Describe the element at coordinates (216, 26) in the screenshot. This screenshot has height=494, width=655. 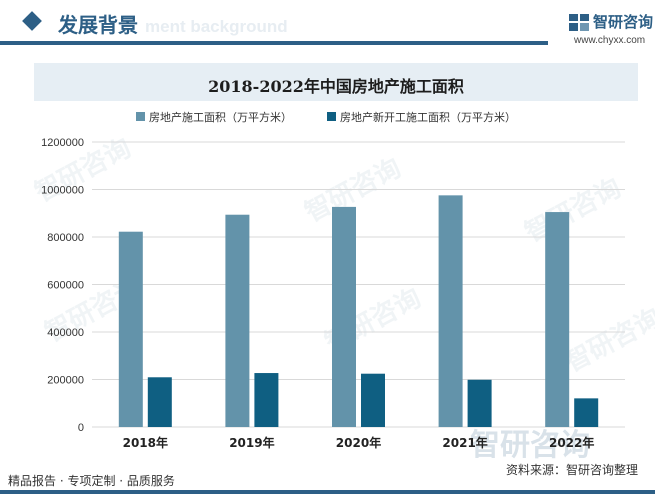
I see `section-title-ghost: ment background` at that location.